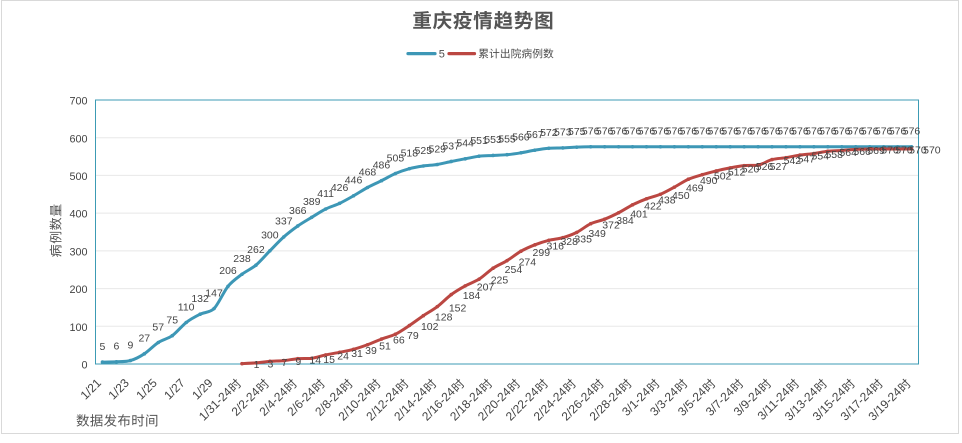  I want to click on svg-text: 0, so click(84, 366).